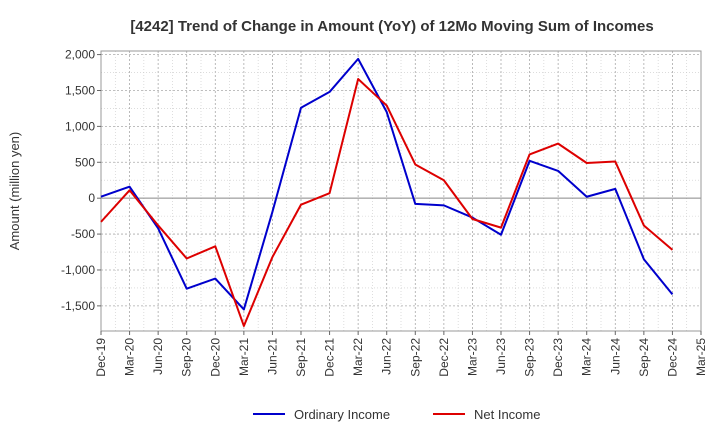 The image size is (720, 440). Describe the element at coordinates (672, 357) in the screenshot. I see `x-tick-label: Dec-24` at that location.